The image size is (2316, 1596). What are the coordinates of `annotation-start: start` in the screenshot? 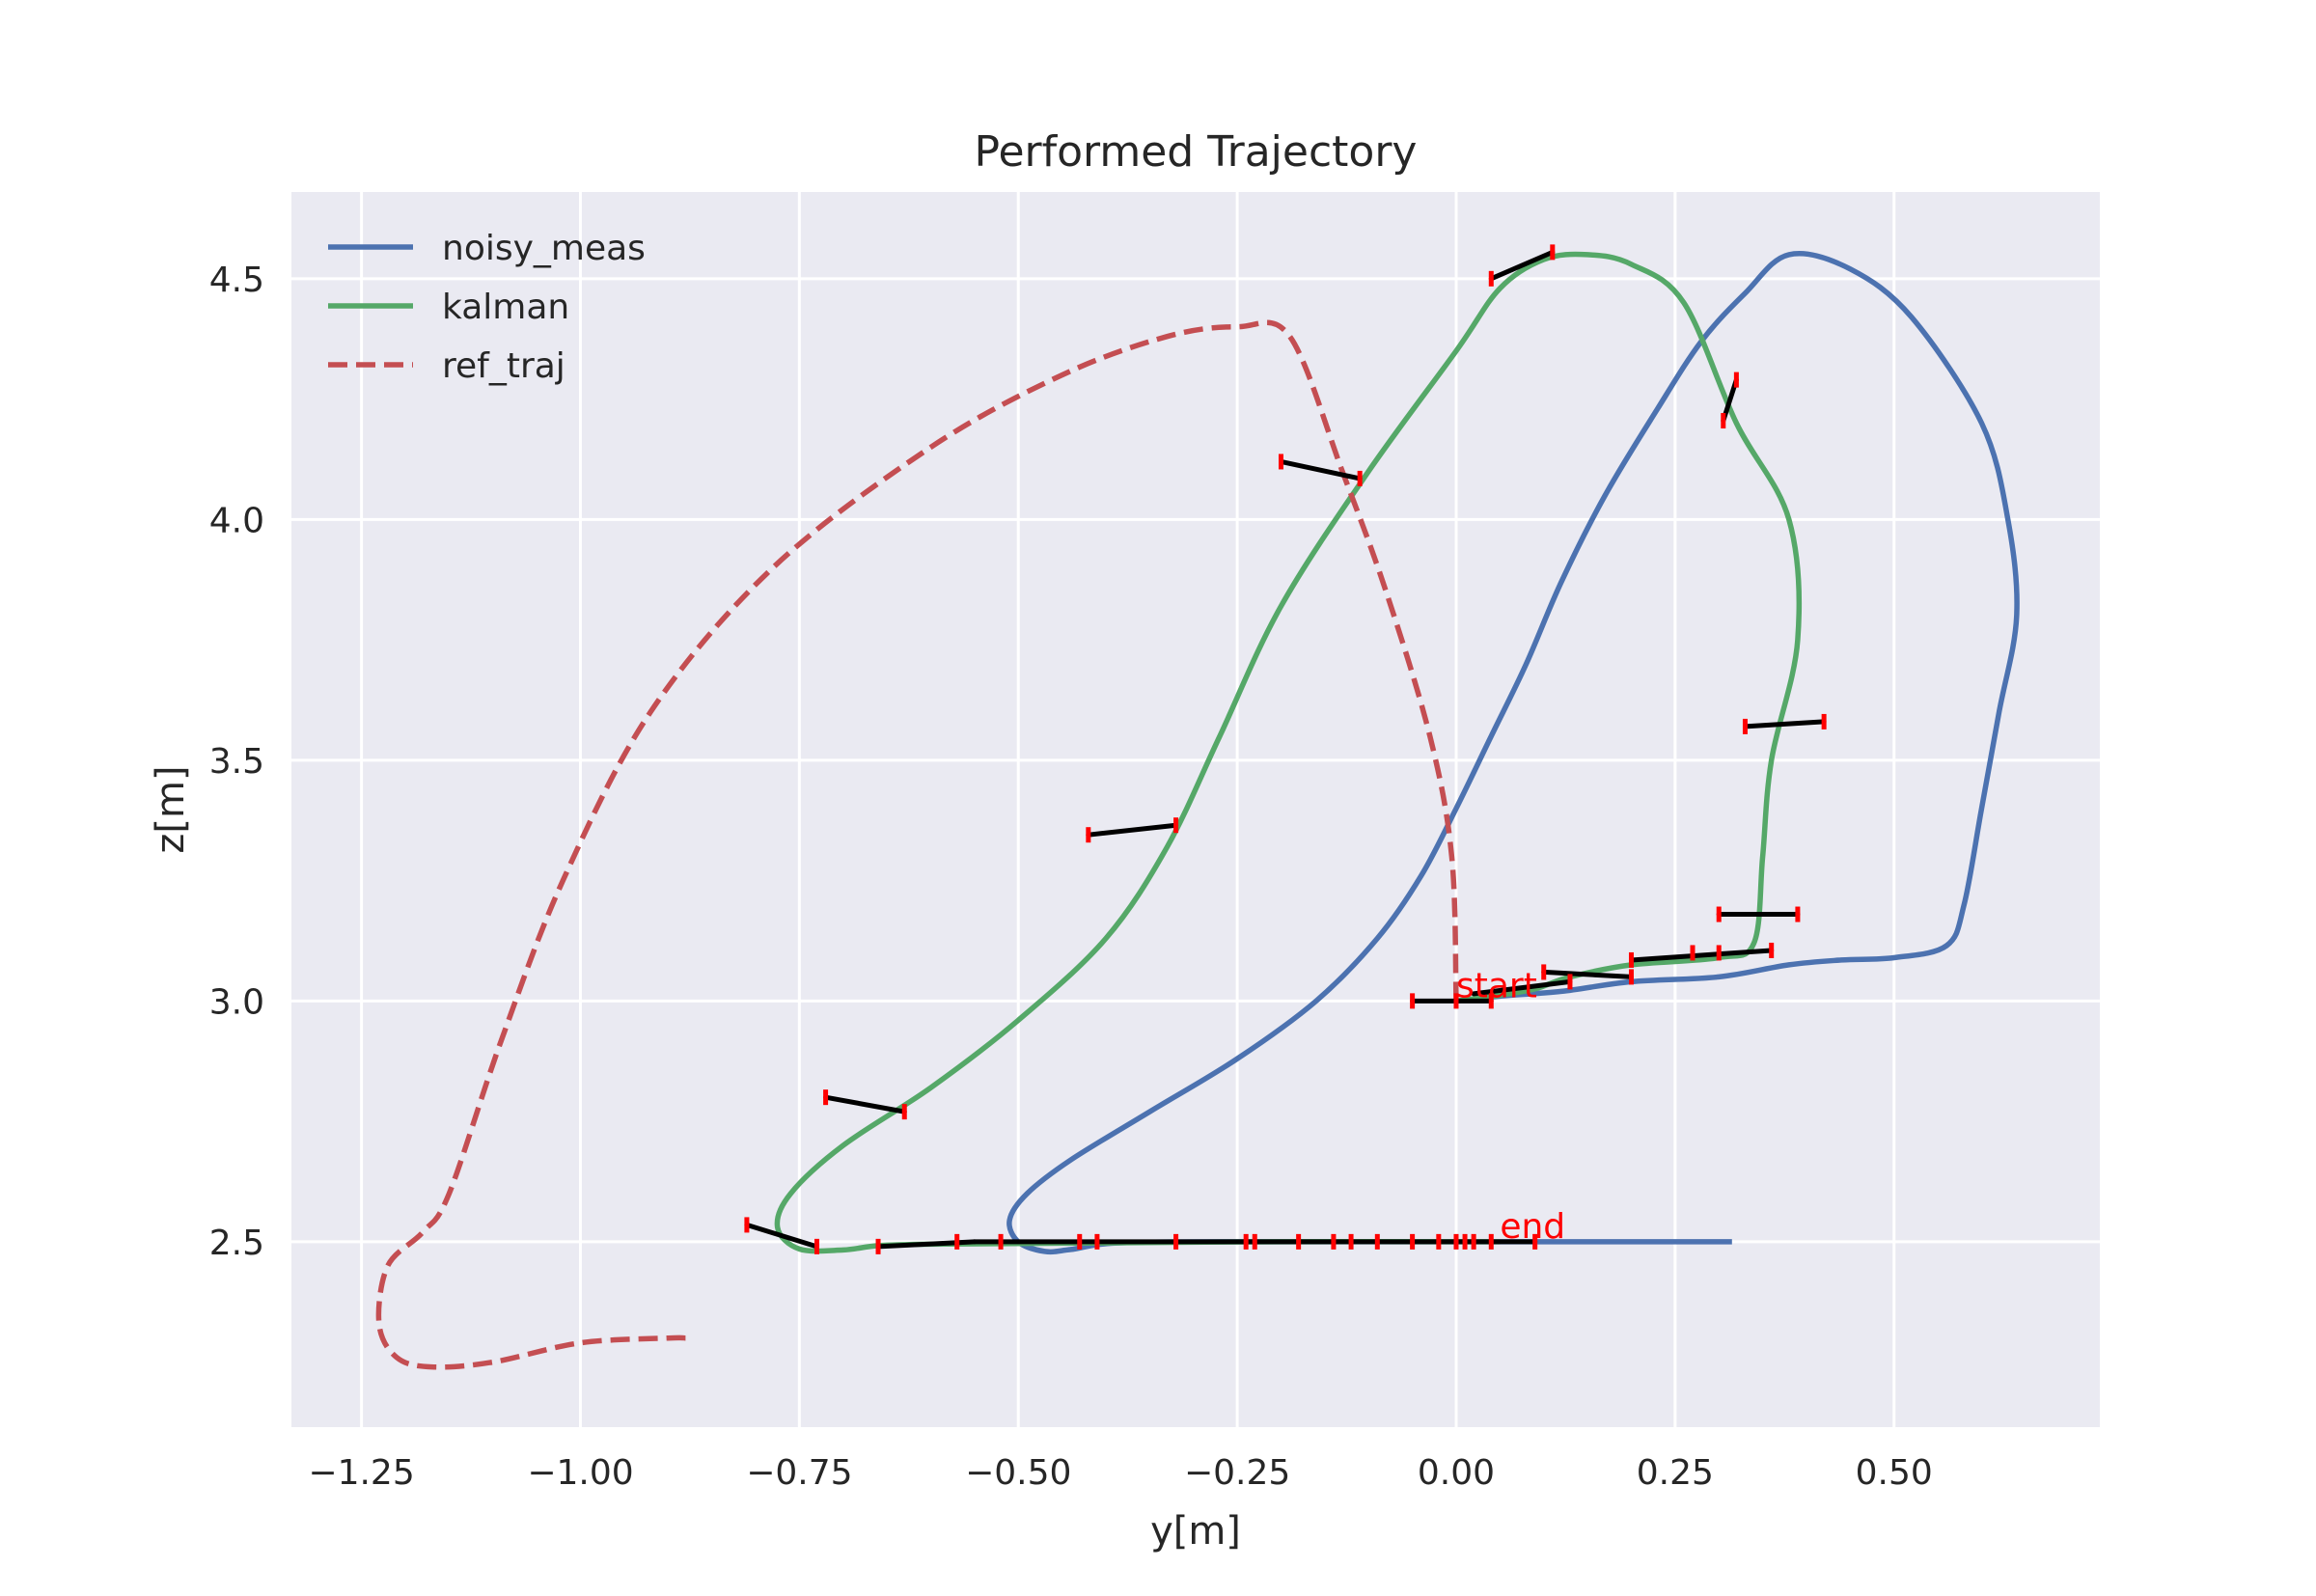 It's located at (1496, 986).